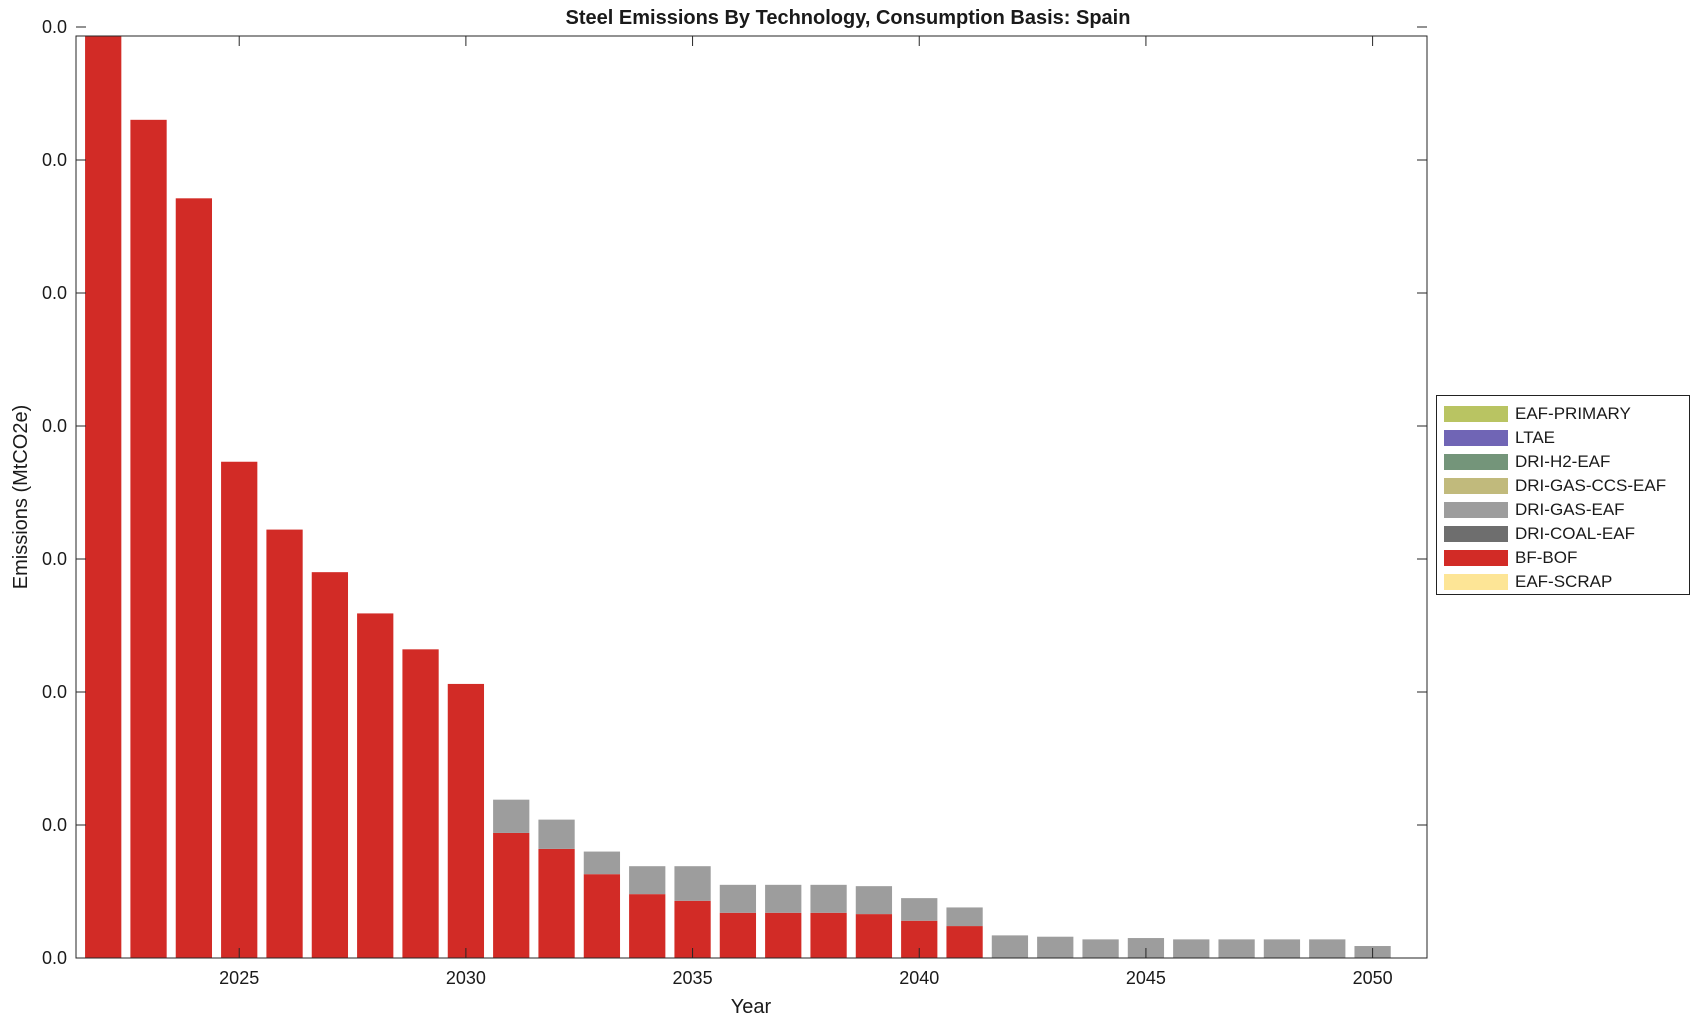 Image resolution: width=1696 pixels, height=1021 pixels. Describe the element at coordinates (751, 1007) in the screenshot. I see `x-axis-label: Year` at that location.